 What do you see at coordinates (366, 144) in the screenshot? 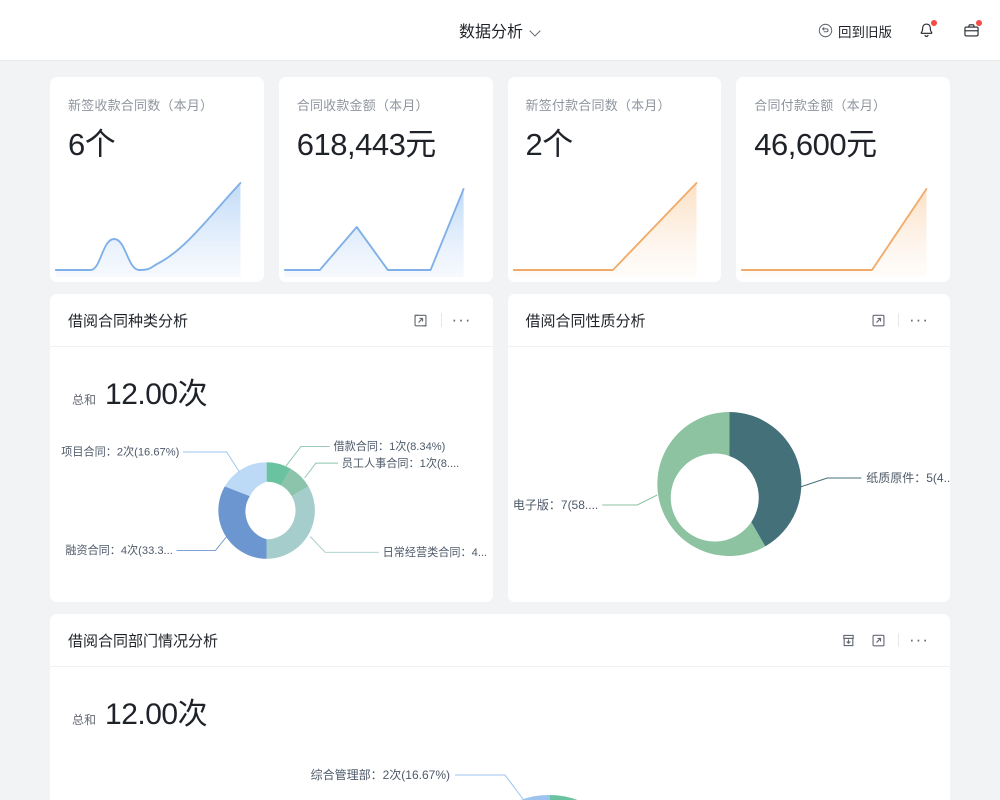
I see `kpi-value: 618,443元` at bounding box center [366, 144].